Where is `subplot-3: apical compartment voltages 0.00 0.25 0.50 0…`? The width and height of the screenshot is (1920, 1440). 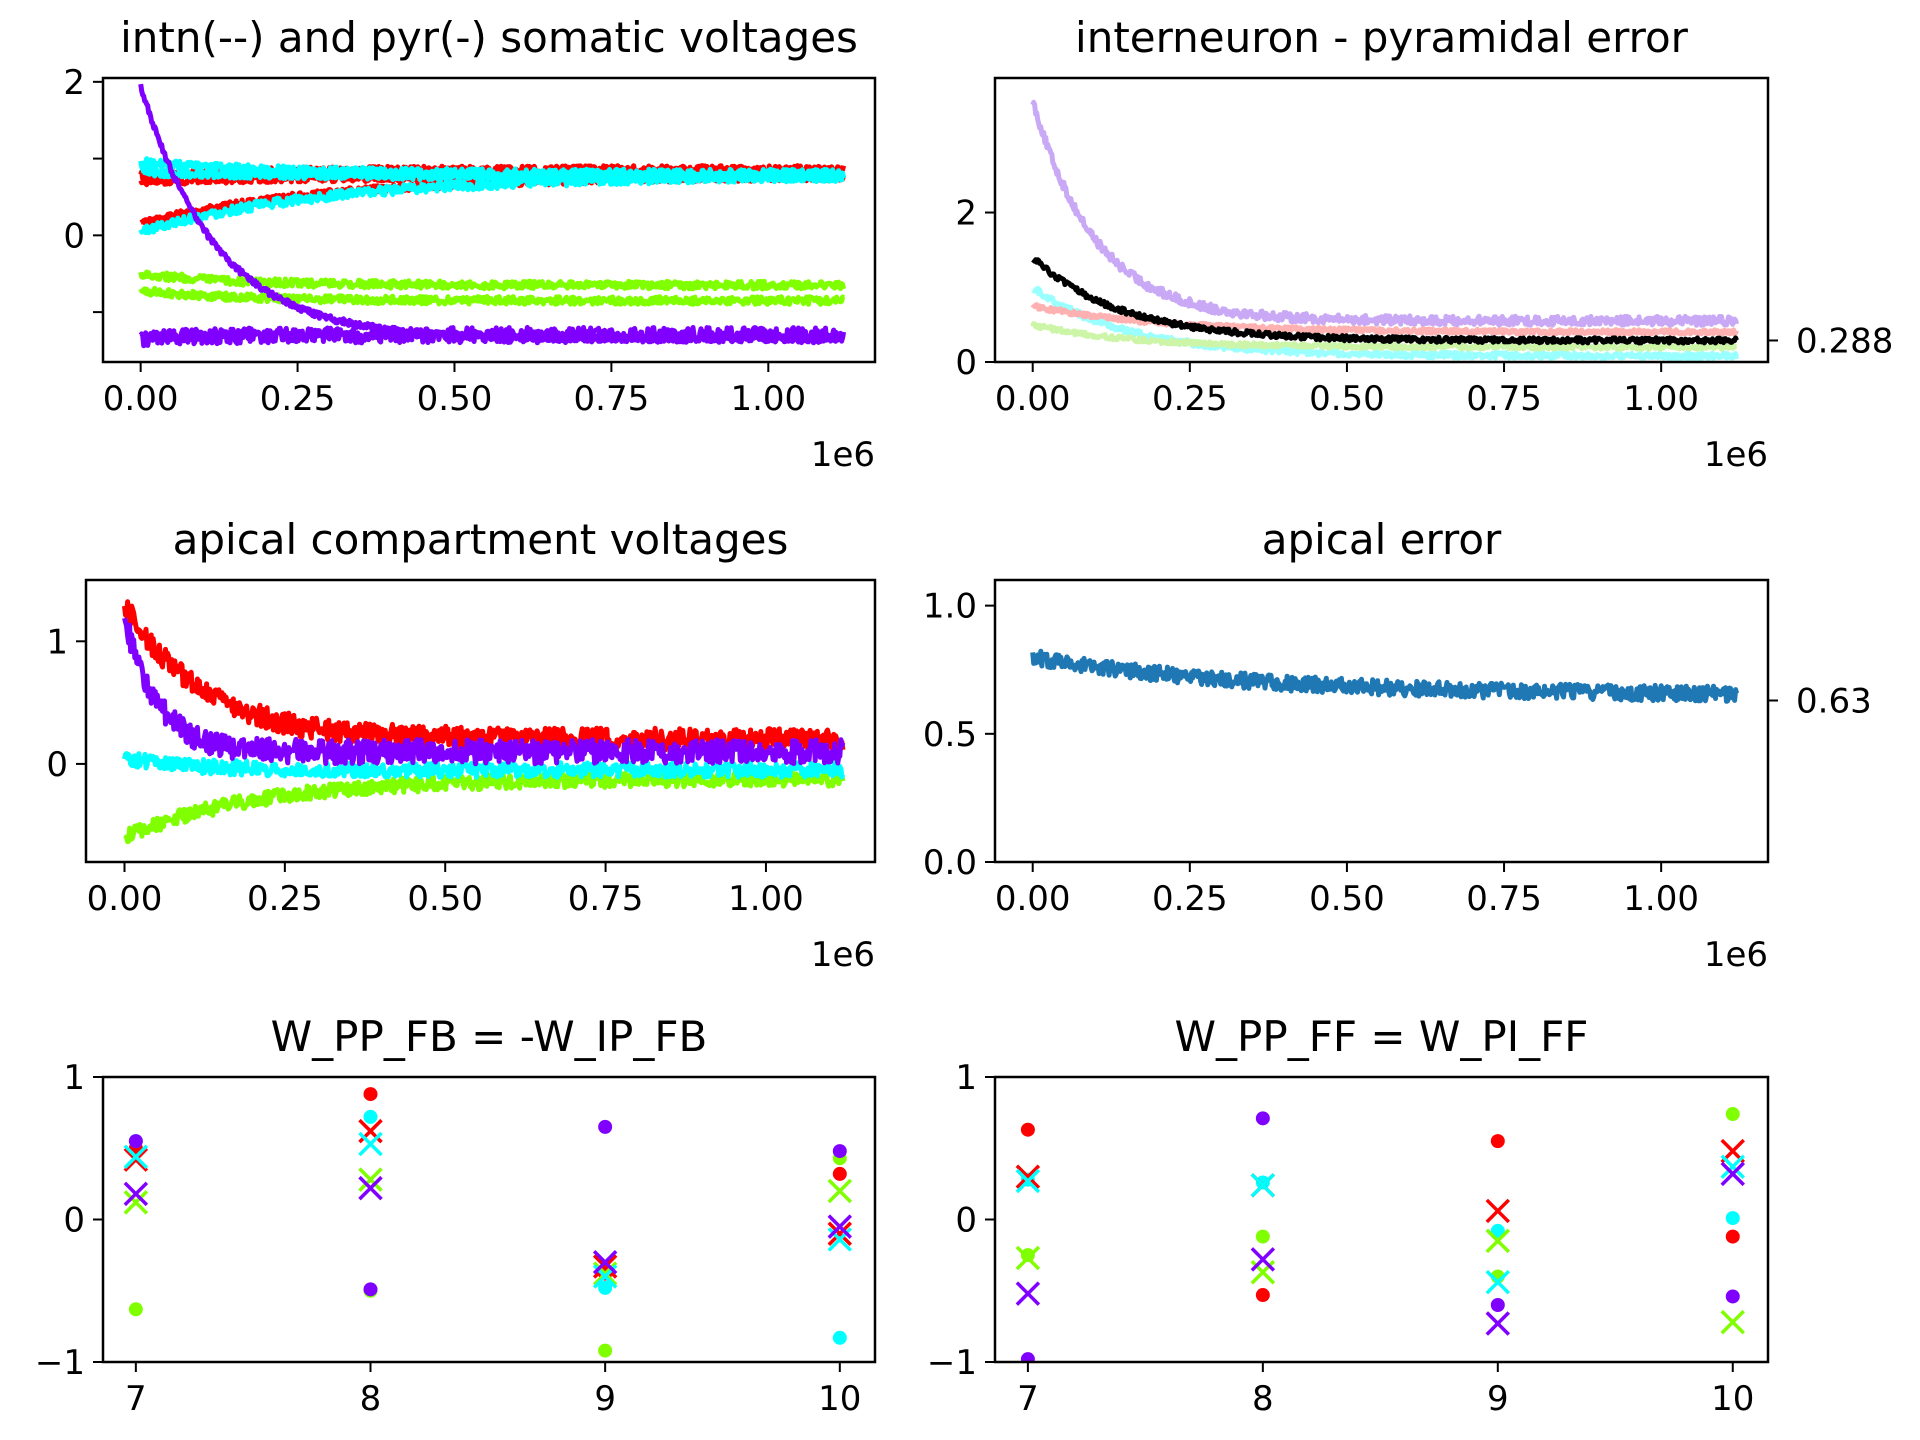
subplot-3: apical compartment voltages 0.00 0.25 0.50 0… is located at coordinates (461, 745).